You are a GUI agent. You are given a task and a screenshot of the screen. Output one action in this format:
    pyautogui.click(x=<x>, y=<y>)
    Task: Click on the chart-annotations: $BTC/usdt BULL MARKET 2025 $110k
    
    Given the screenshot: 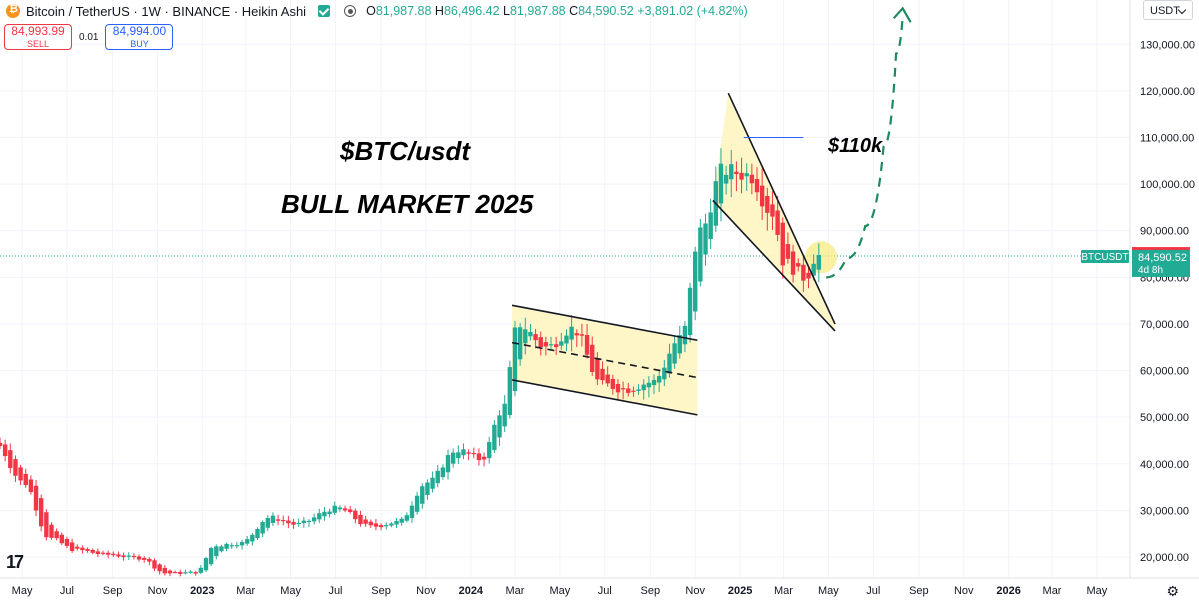 What is the action you would take?
    pyautogui.click(x=582, y=177)
    